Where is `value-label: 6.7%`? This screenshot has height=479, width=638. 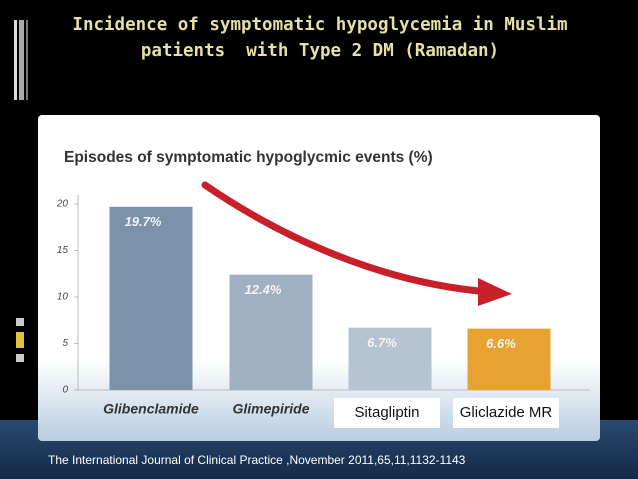
value-label: 6.7% is located at coordinates (382, 342).